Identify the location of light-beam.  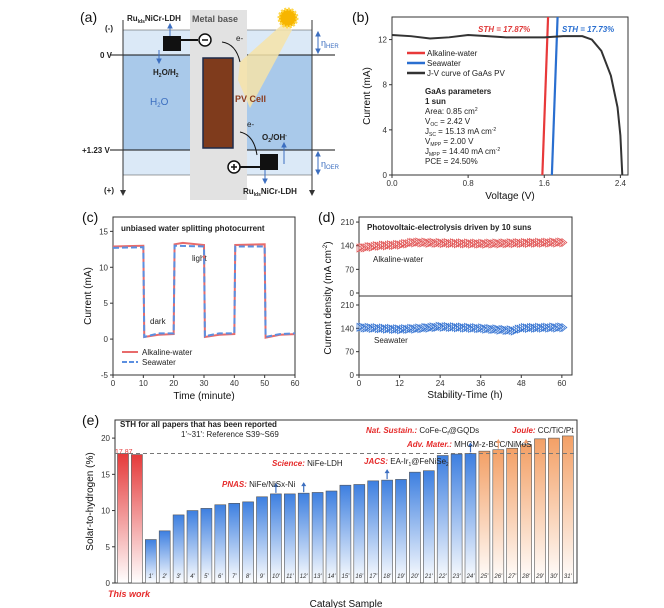
(265, 65).